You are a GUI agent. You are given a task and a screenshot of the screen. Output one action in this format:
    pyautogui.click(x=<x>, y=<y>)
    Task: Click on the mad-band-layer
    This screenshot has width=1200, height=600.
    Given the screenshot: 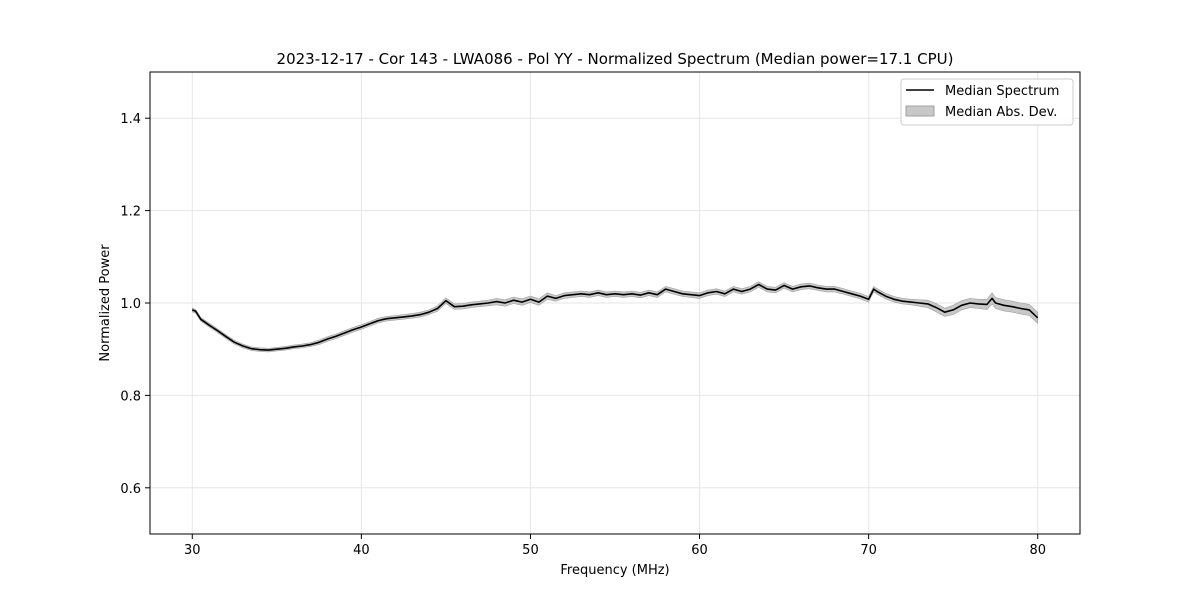 What is the action you would take?
    pyautogui.click(x=615, y=317)
    